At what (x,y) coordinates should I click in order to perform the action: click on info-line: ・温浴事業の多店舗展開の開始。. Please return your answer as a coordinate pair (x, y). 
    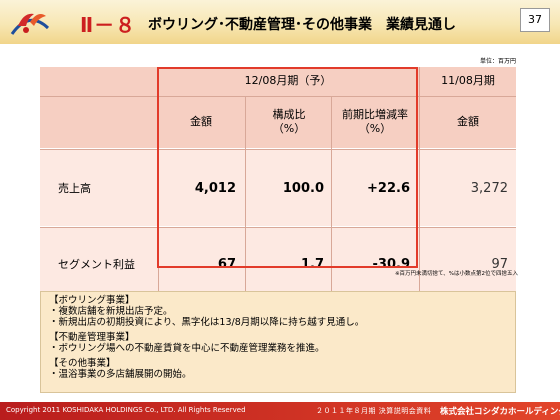
    Looking at the image, I should click on (120, 374).